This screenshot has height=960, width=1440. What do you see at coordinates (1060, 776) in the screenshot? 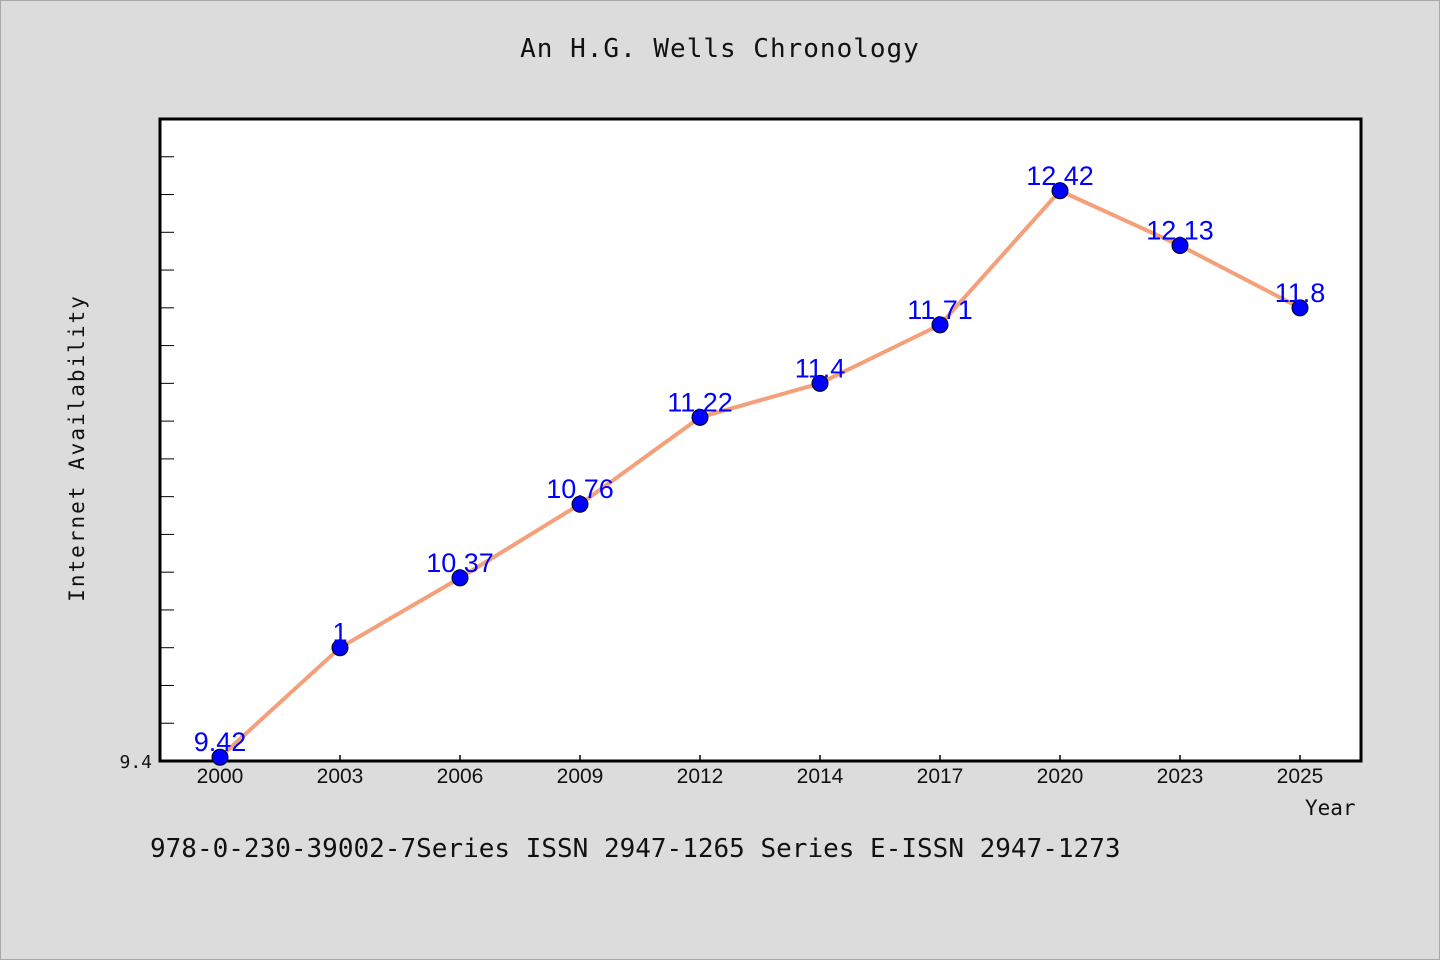
I see `x-tick-label: 2020` at bounding box center [1060, 776].